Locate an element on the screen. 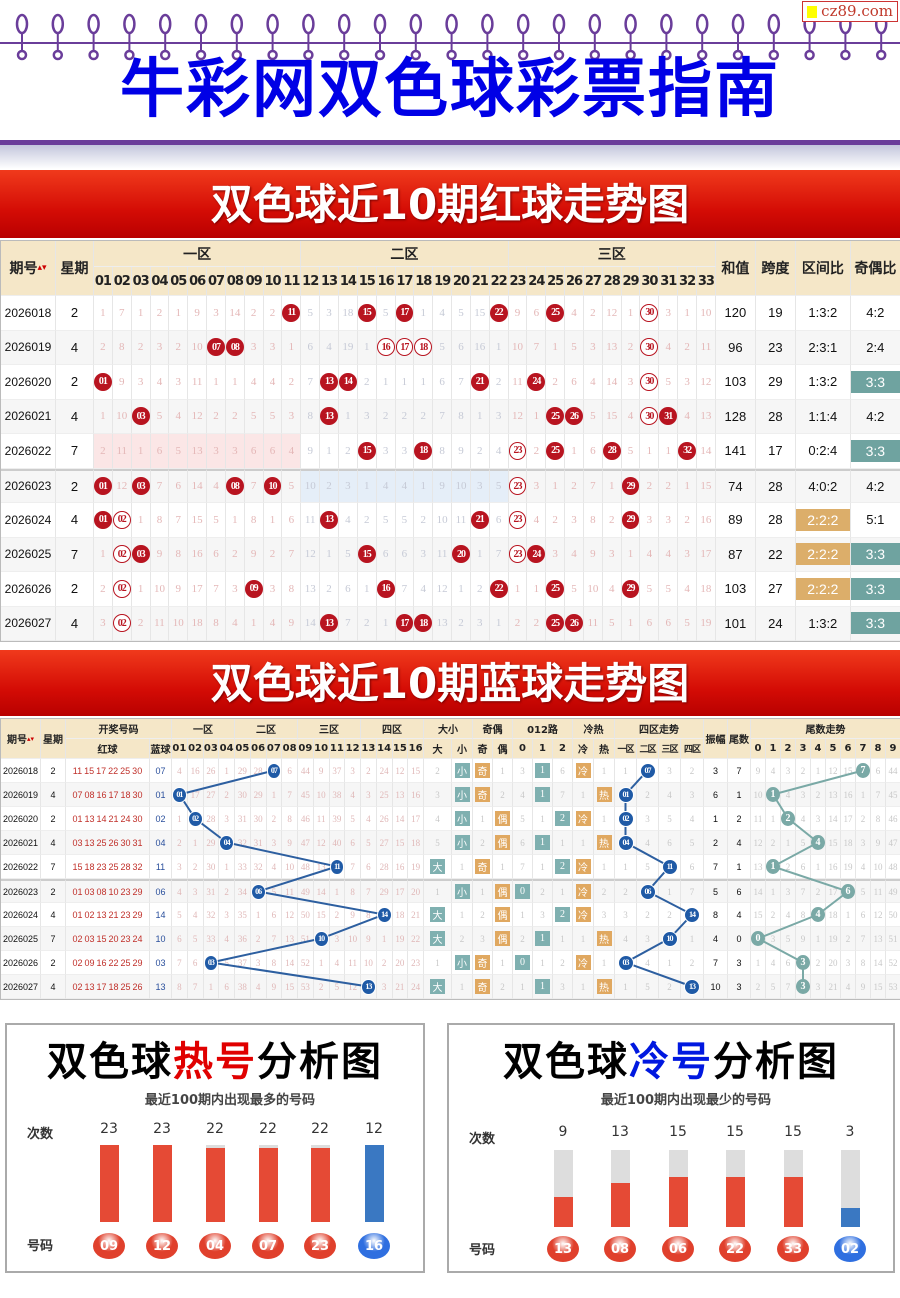  zone-trend-header: 三区 is located at coordinates (670, 749).